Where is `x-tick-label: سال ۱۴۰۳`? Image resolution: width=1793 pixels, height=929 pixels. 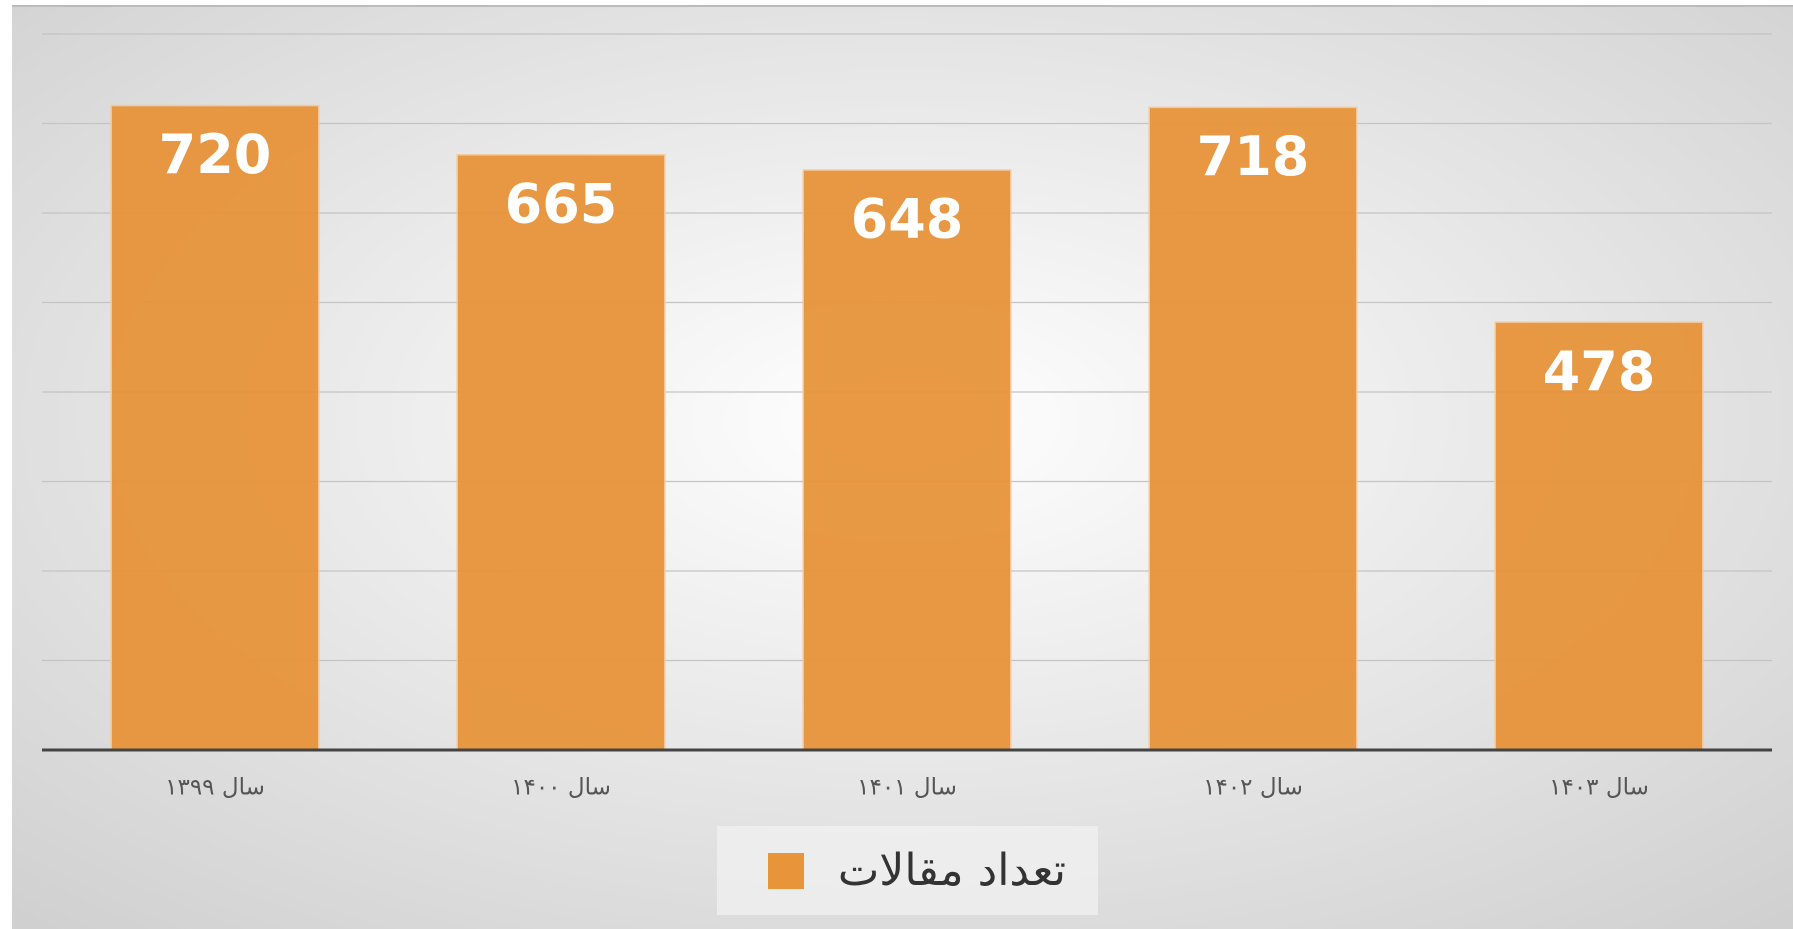
x-tick-label: سال ۱۴۰۳ is located at coordinates (1599, 788).